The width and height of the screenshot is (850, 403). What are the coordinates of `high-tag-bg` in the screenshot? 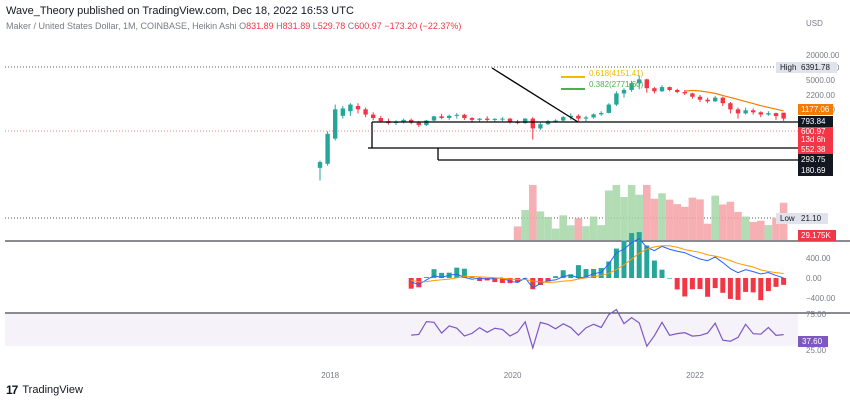 It's located at (787, 67).